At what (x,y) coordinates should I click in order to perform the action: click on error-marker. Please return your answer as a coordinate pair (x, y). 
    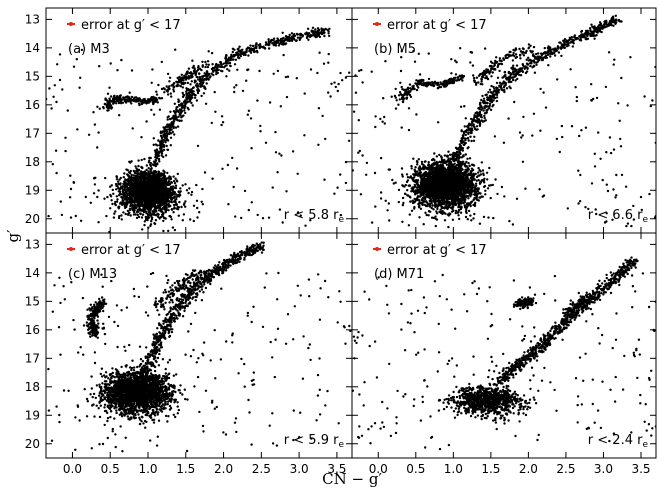
    Looking at the image, I should click on (71, 24).